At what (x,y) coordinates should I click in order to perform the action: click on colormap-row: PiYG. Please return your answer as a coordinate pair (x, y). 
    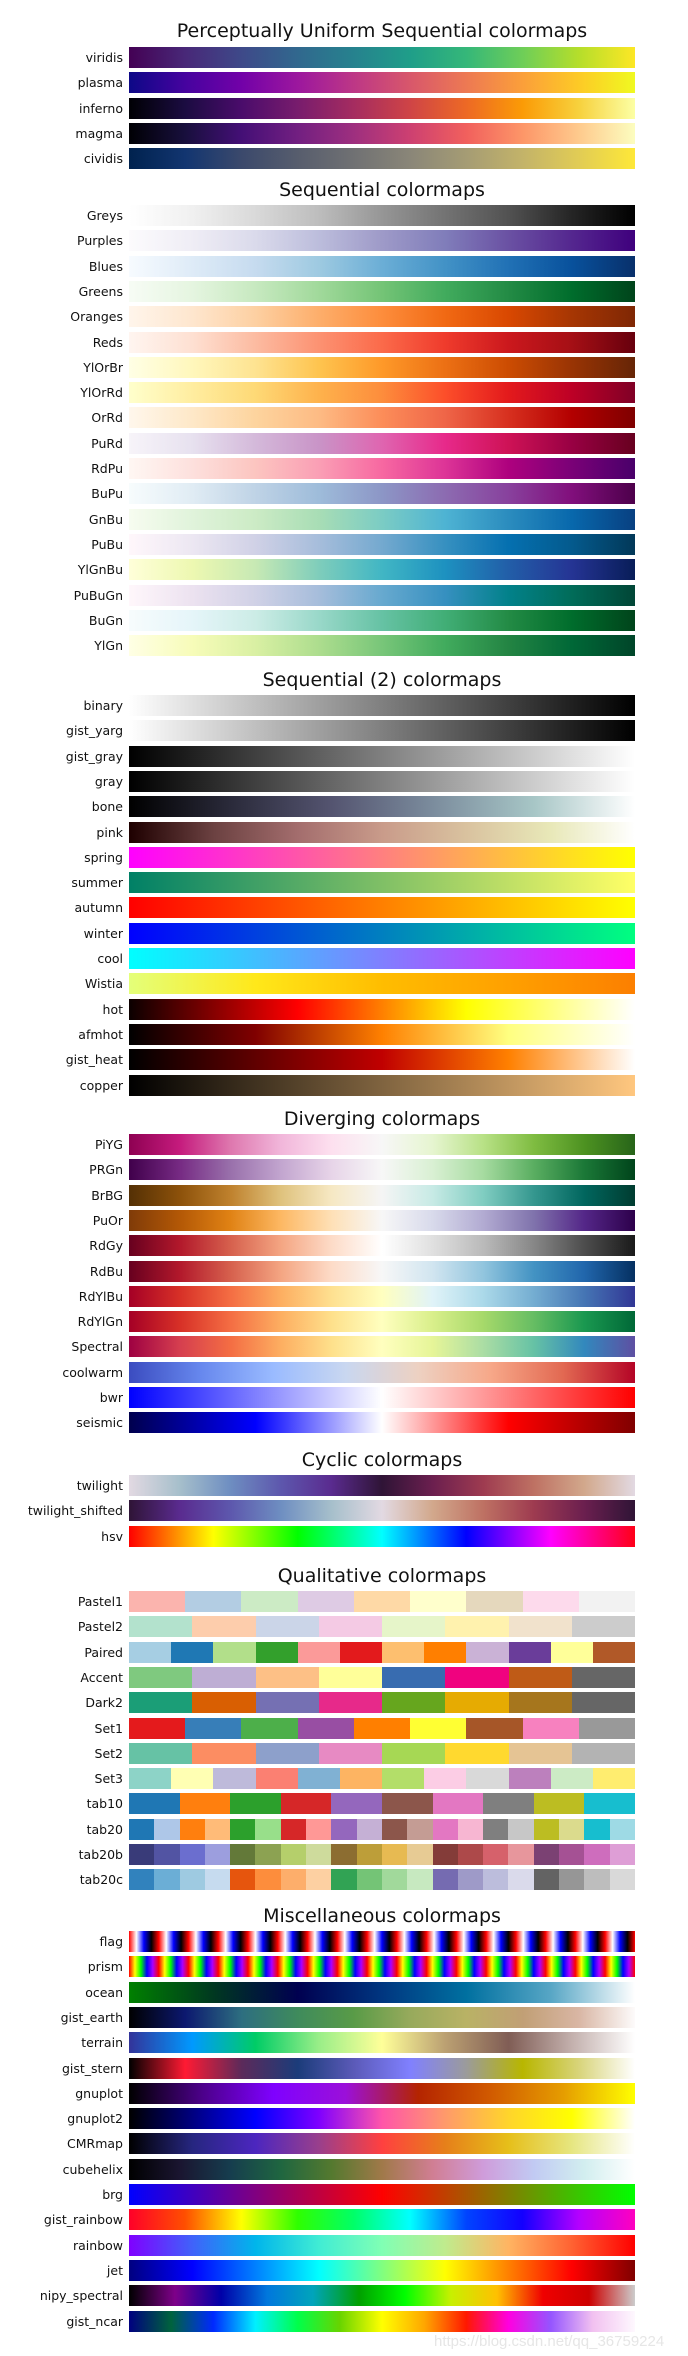
    Looking at the image, I should click on (344, 1144).